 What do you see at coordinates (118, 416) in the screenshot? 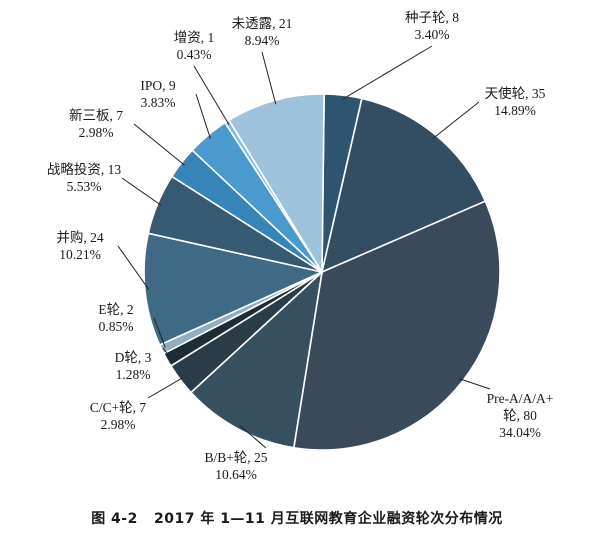
I see `slice-label-5: C/C+轮, 7 2.98%` at bounding box center [118, 416].